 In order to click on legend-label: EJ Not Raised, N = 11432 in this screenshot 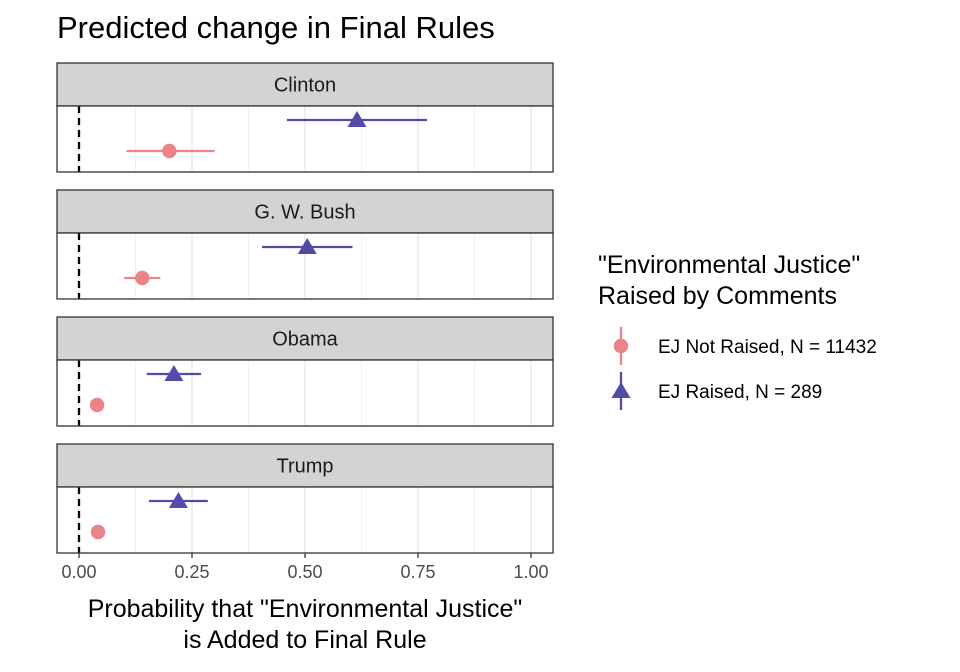, I will do `click(767, 347)`.